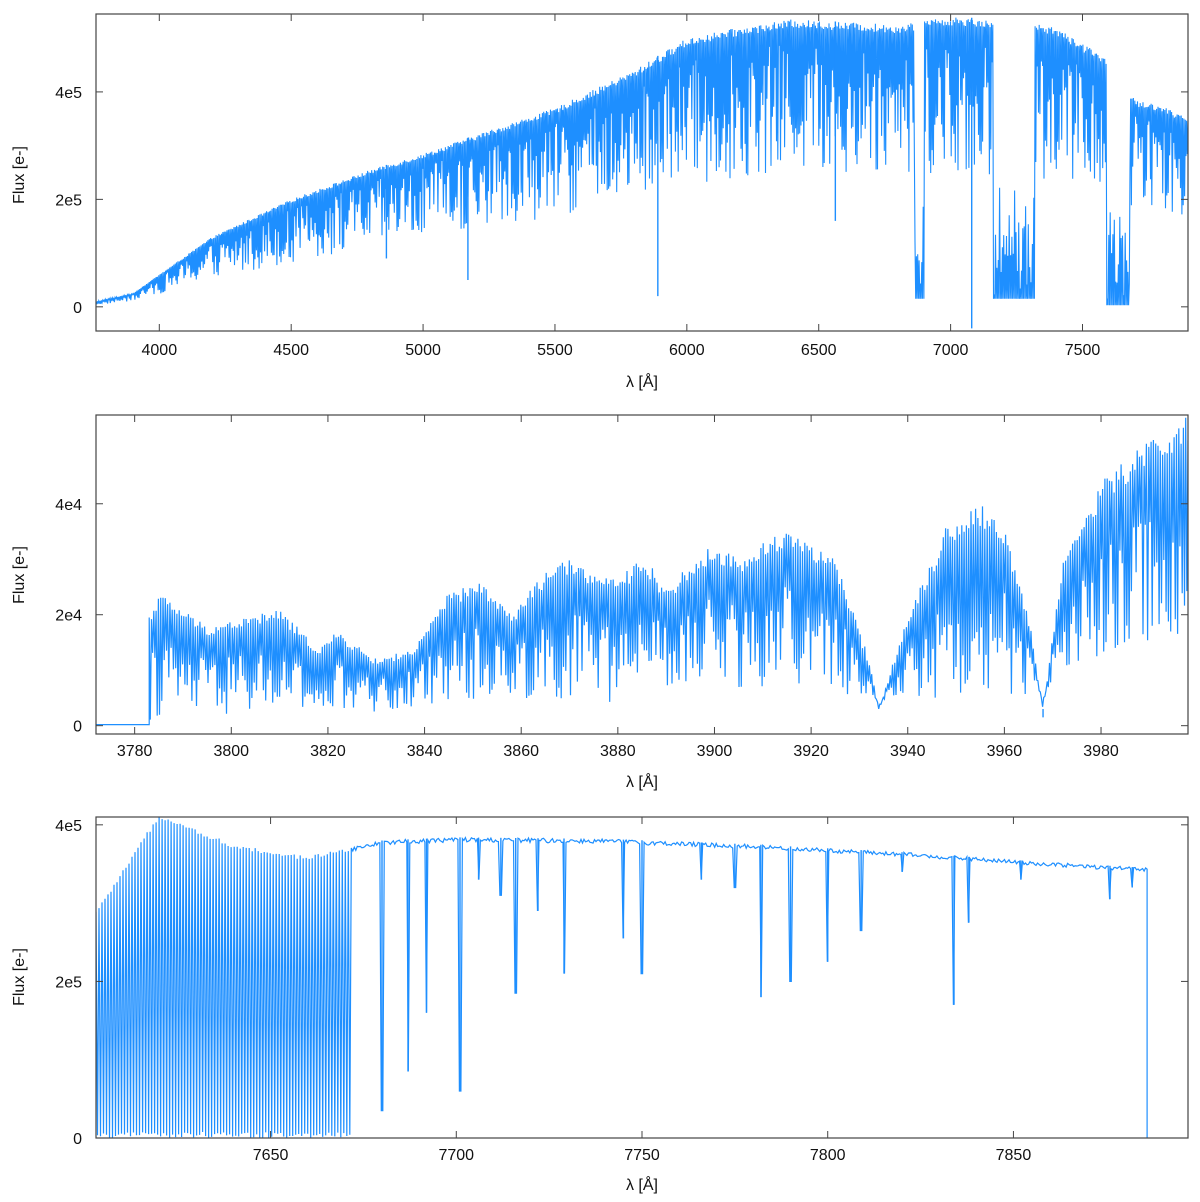 This screenshot has height=1202, width=1200. What do you see at coordinates (160, 350) in the screenshot?
I see `x-tick-label: 4000` at bounding box center [160, 350].